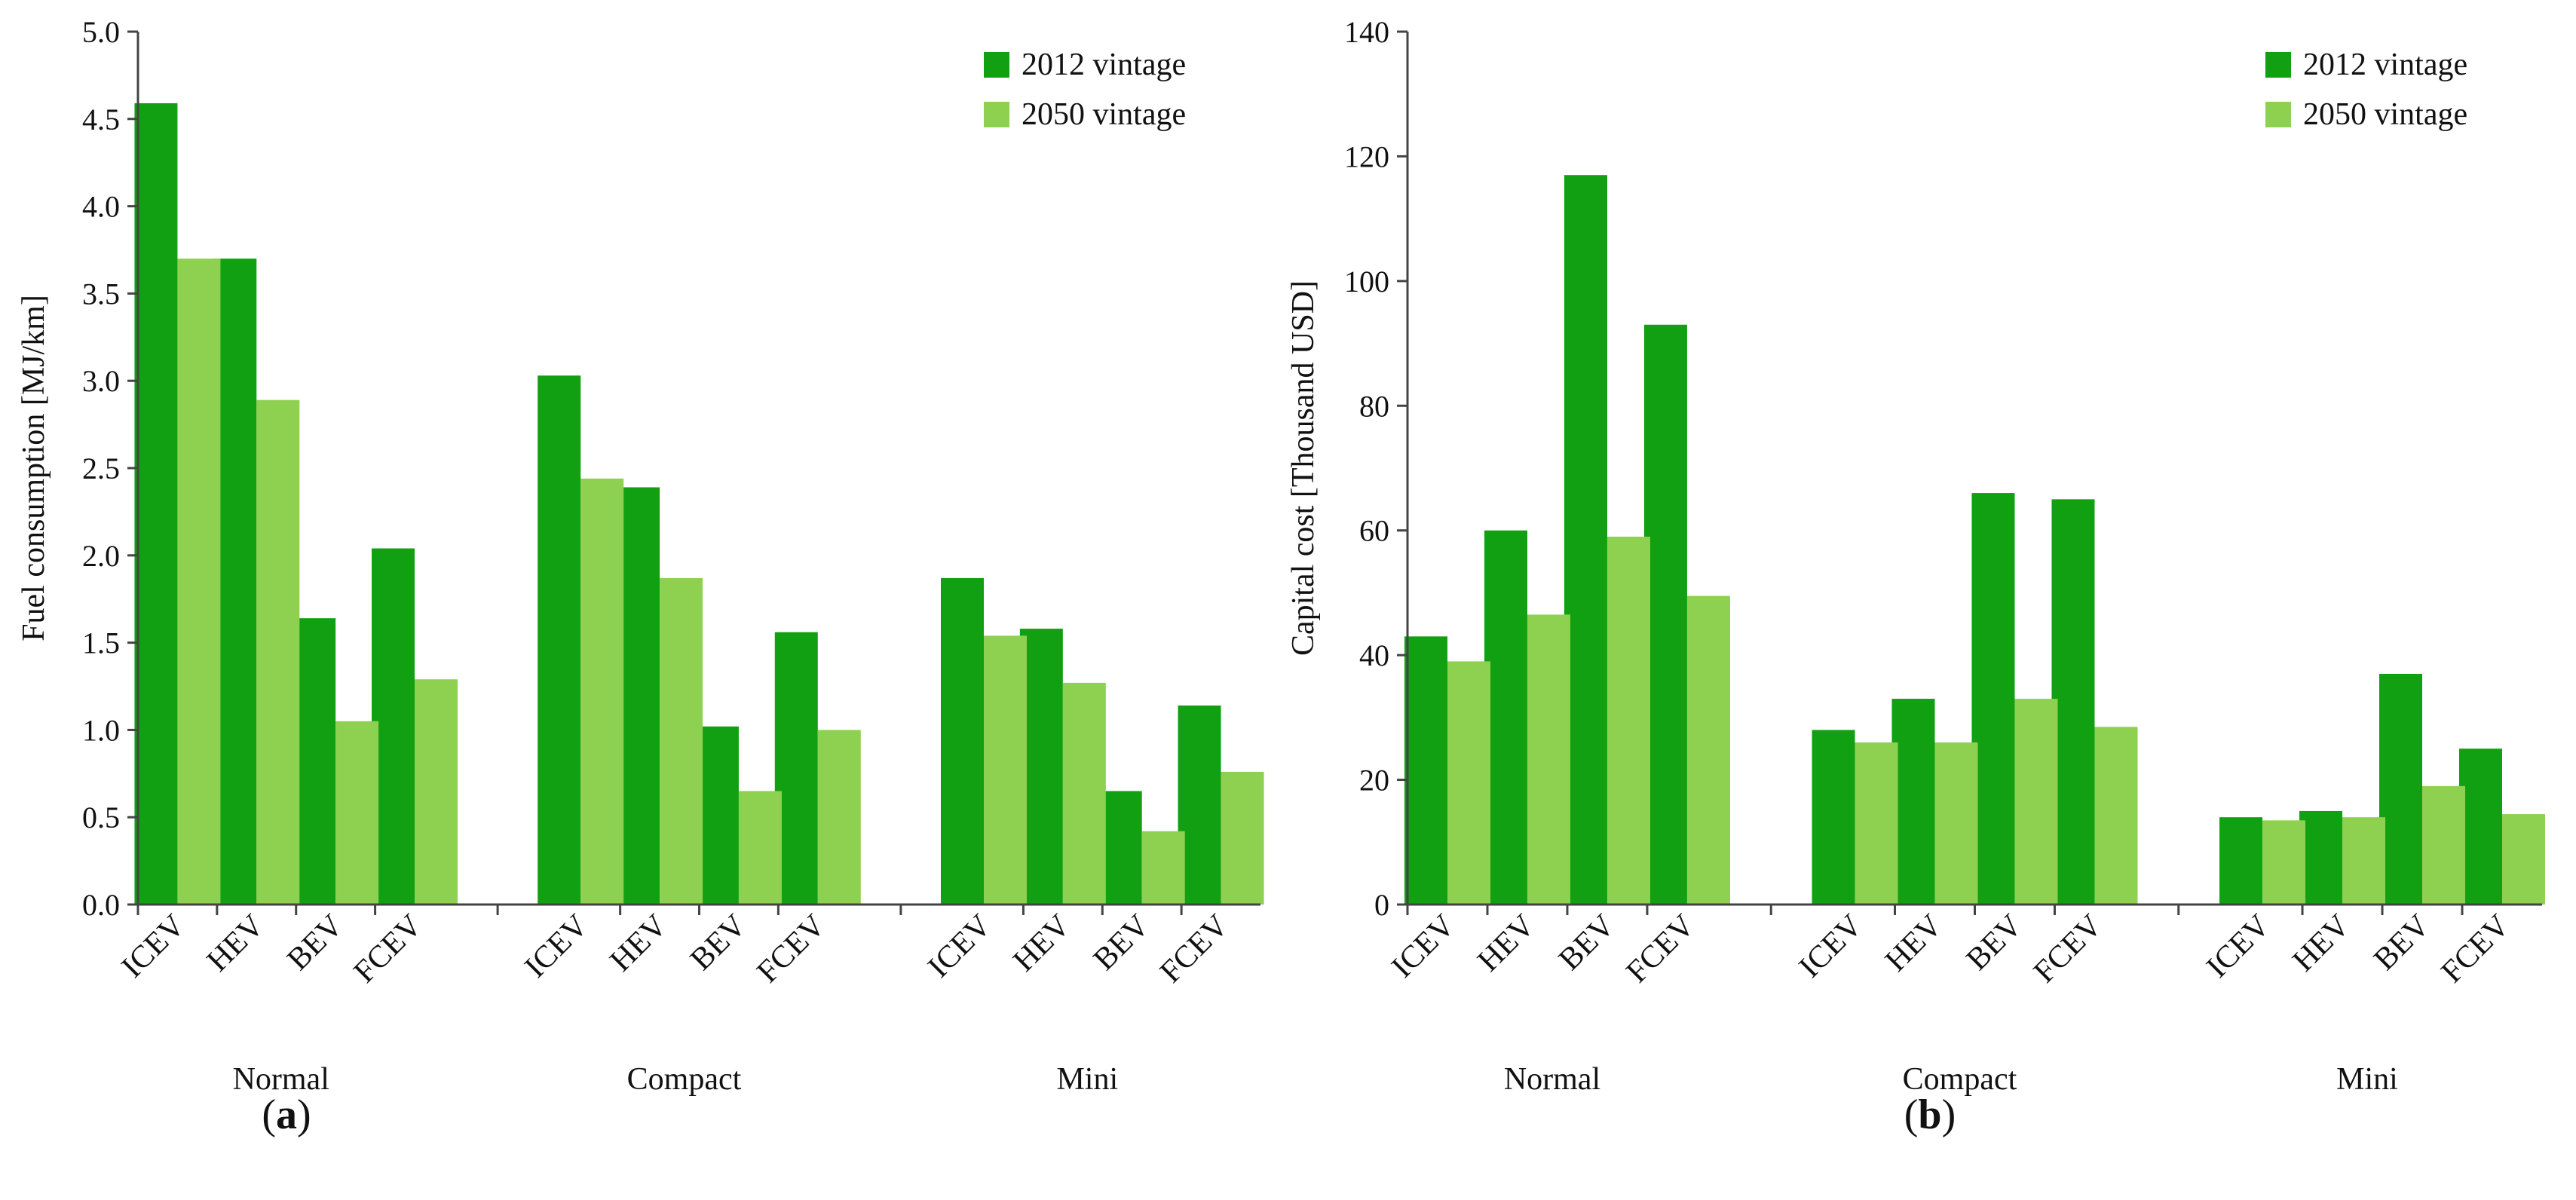 The width and height of the screenshot is (2576, 1200). I want to click on y-axis-label: Fuel consumption [MJ/km], so click(34, 468).